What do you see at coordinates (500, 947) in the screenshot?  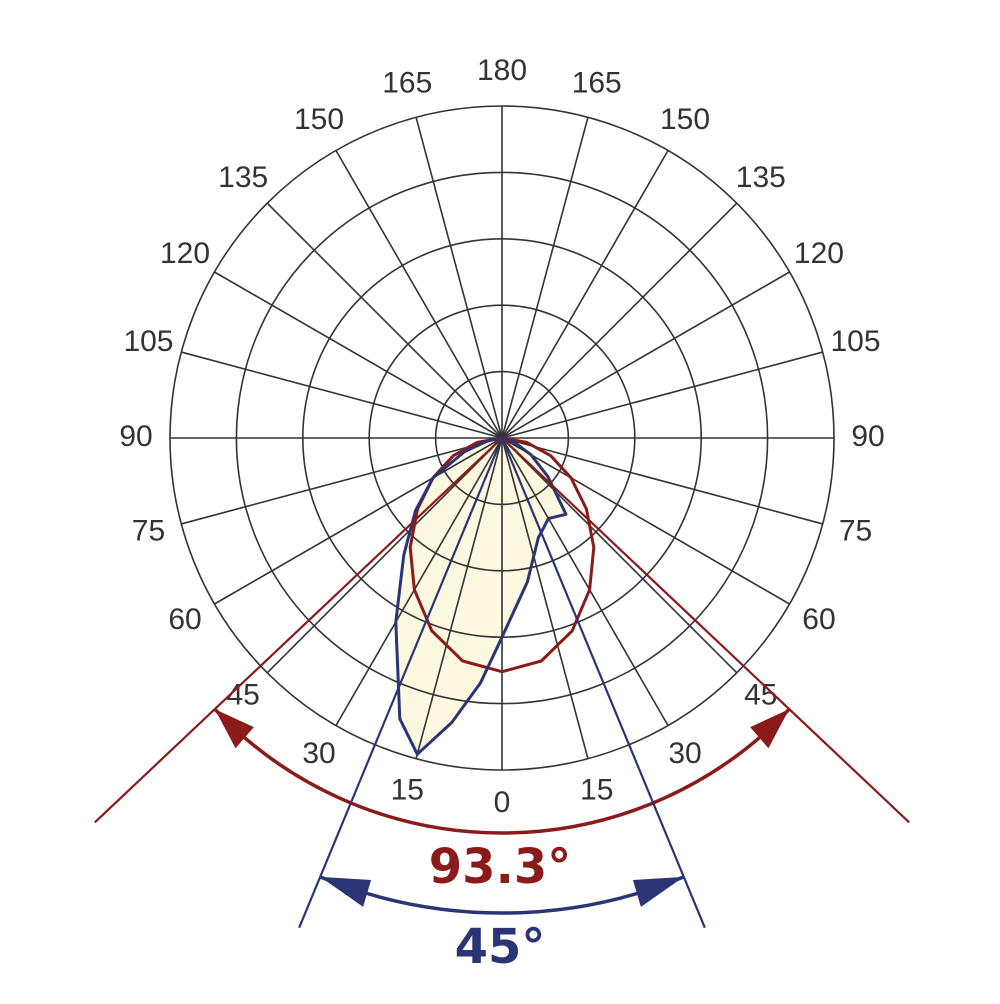 I see `beam-angle-label: 45°` at bounding box center [500, 947].